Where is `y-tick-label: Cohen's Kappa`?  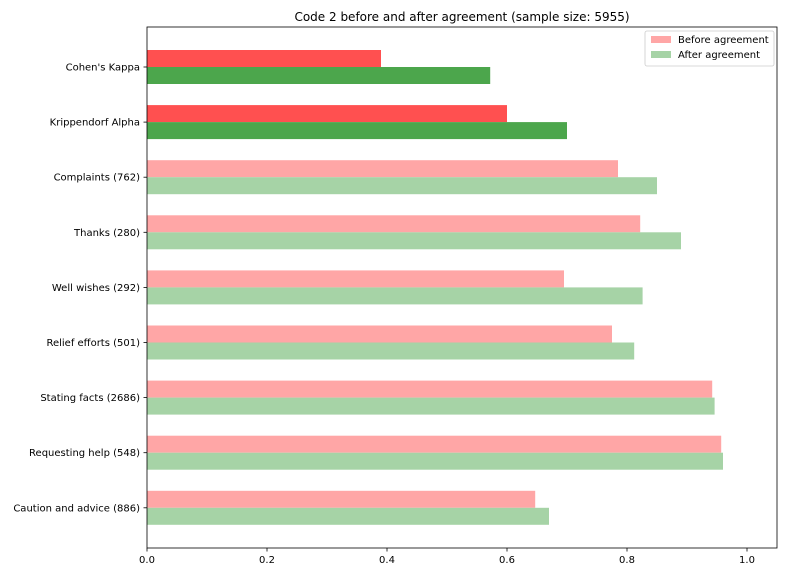 y-tick-label: Cohen's Kappa is located at coordinates (103, 68).